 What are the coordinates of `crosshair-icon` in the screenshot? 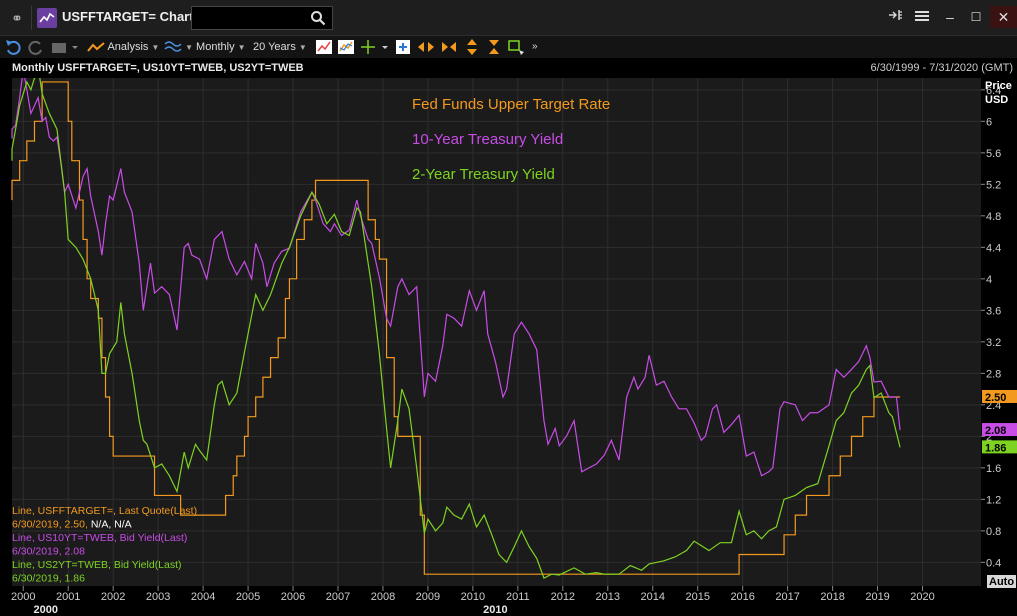 It's located at (375, 47).